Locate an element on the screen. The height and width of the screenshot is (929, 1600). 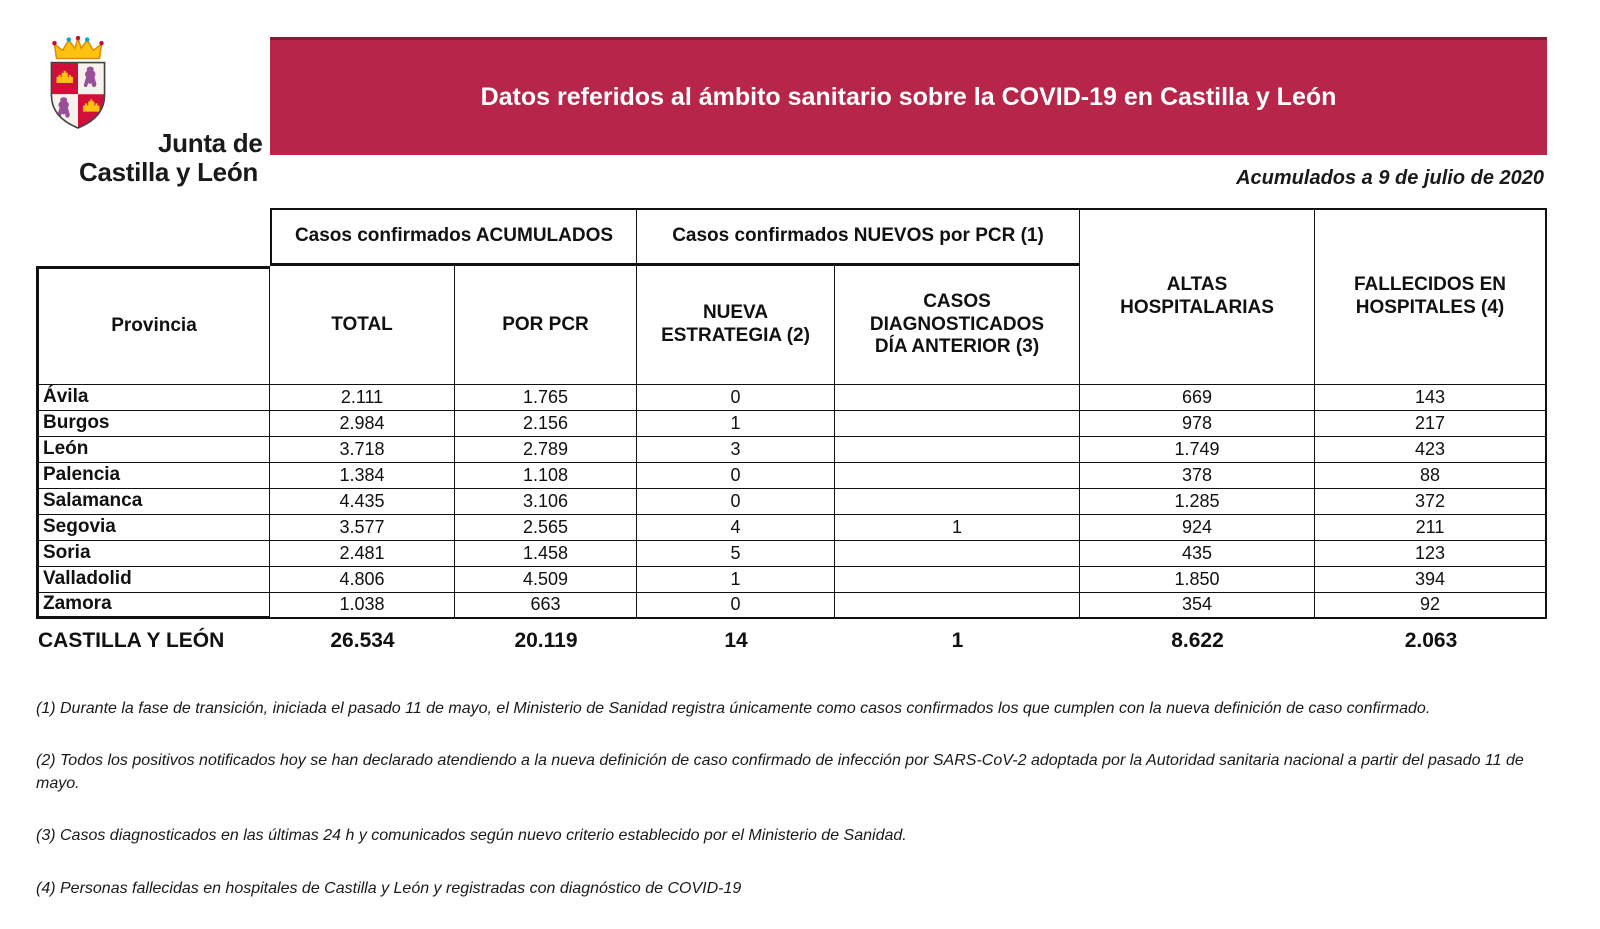
table-cell-total: 1.384 is located at coordinates (362, 476).